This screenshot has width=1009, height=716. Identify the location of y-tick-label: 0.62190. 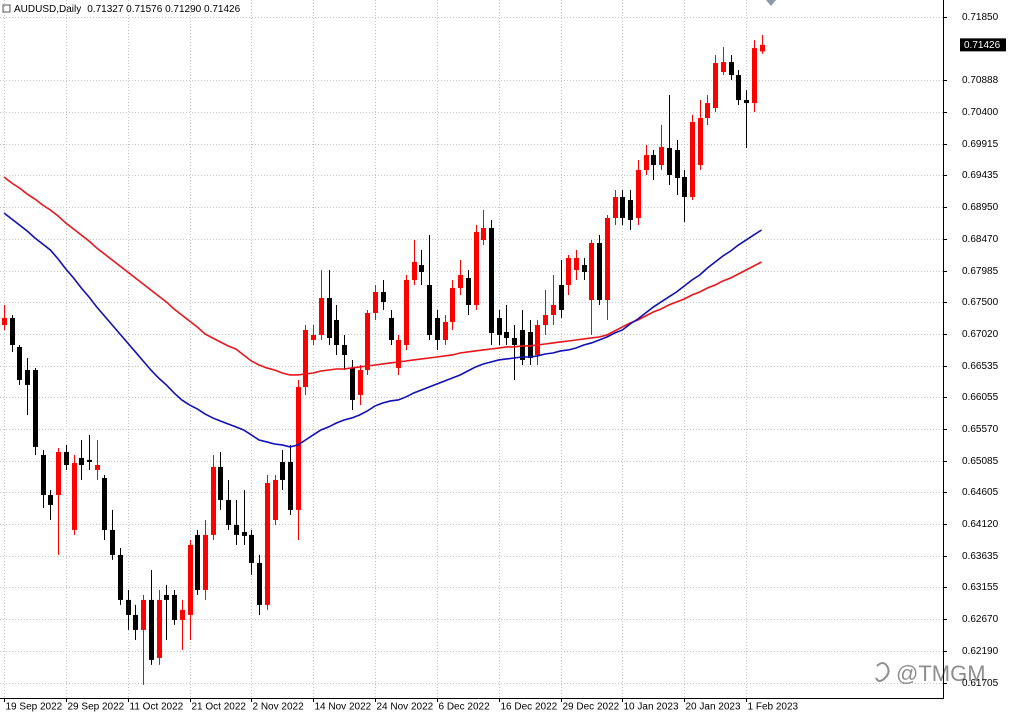
(980, 651).